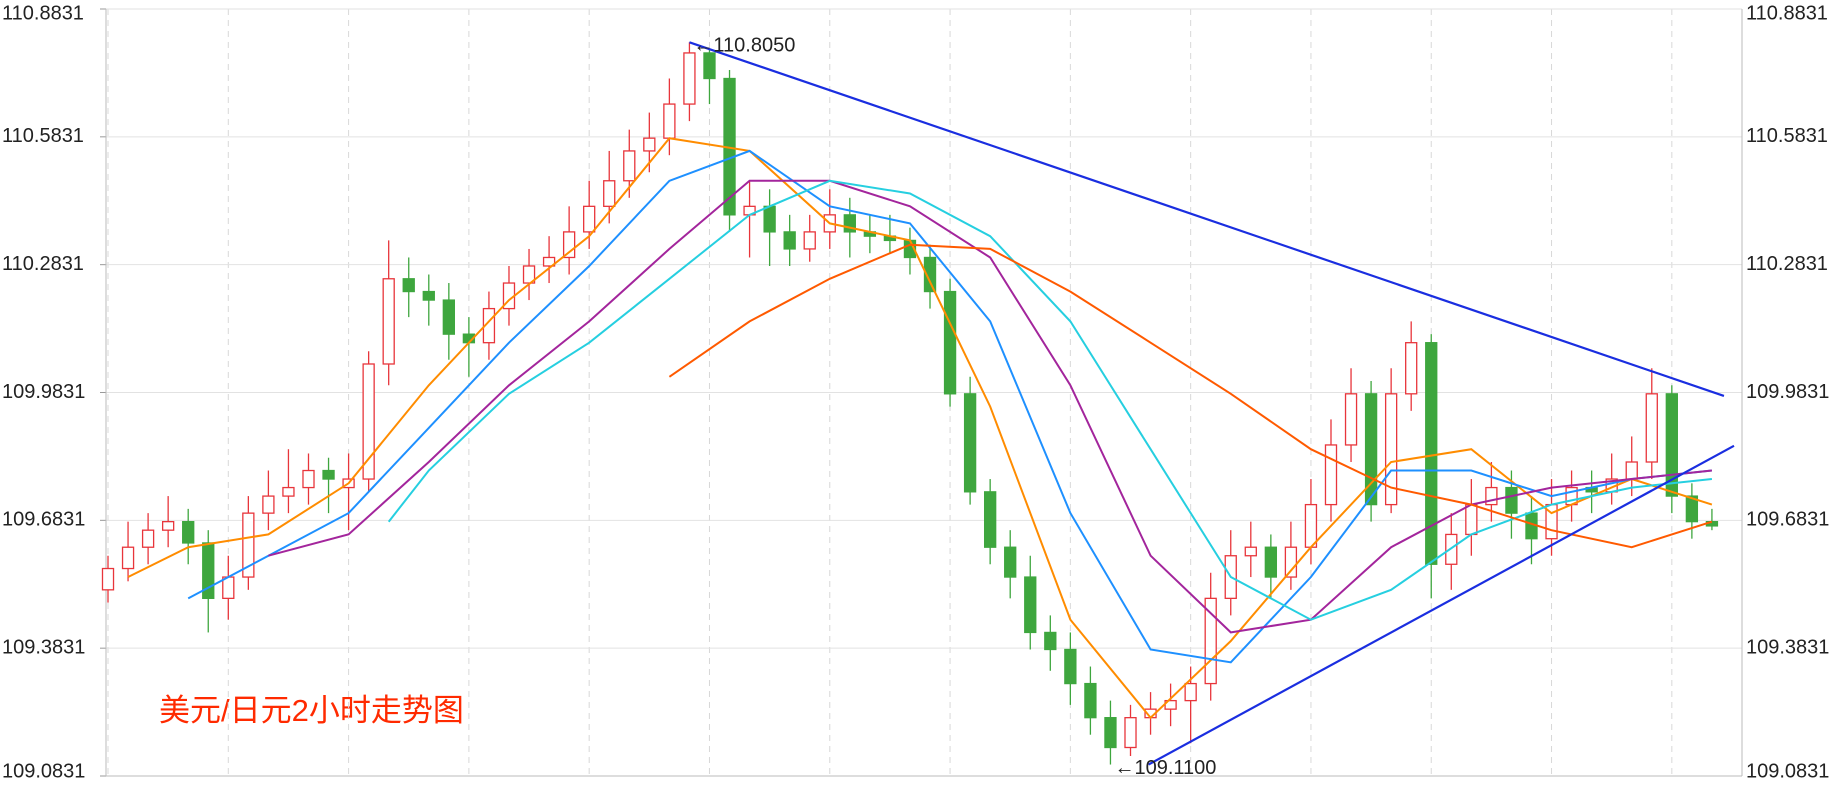 The image size is (1848, 792). I want to click on y-tick-label: 109.0831, so click(43, 771).